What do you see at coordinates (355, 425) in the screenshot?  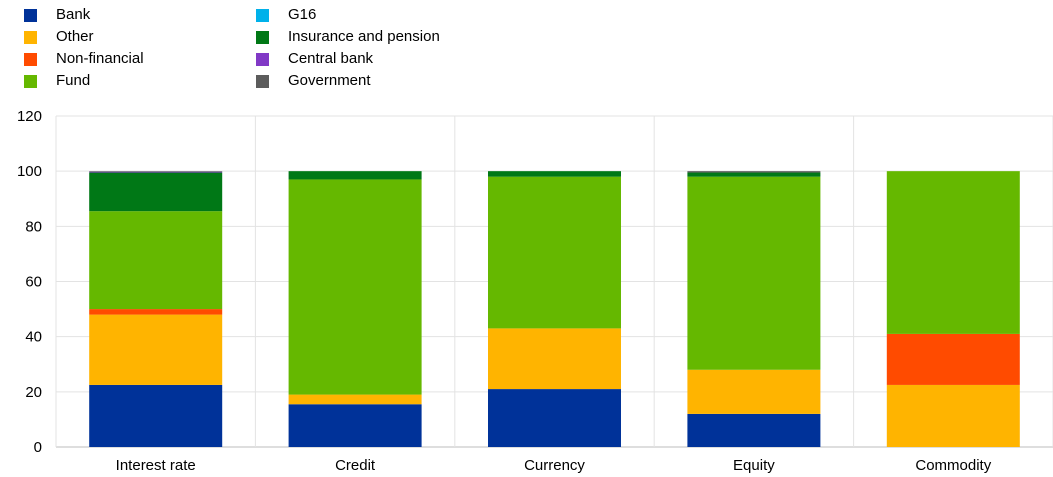 I see `bar-credit-bank` at bounding box center [355, 425].